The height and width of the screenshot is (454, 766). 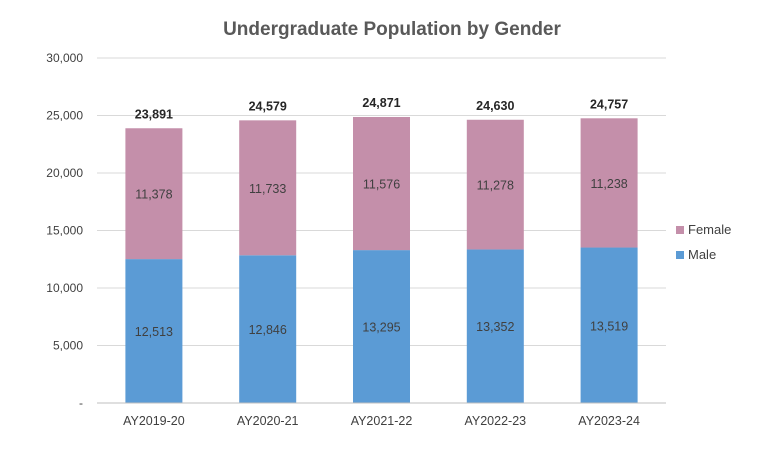 I want to click on legend-label-female: Female, so click(x=709, y=229).